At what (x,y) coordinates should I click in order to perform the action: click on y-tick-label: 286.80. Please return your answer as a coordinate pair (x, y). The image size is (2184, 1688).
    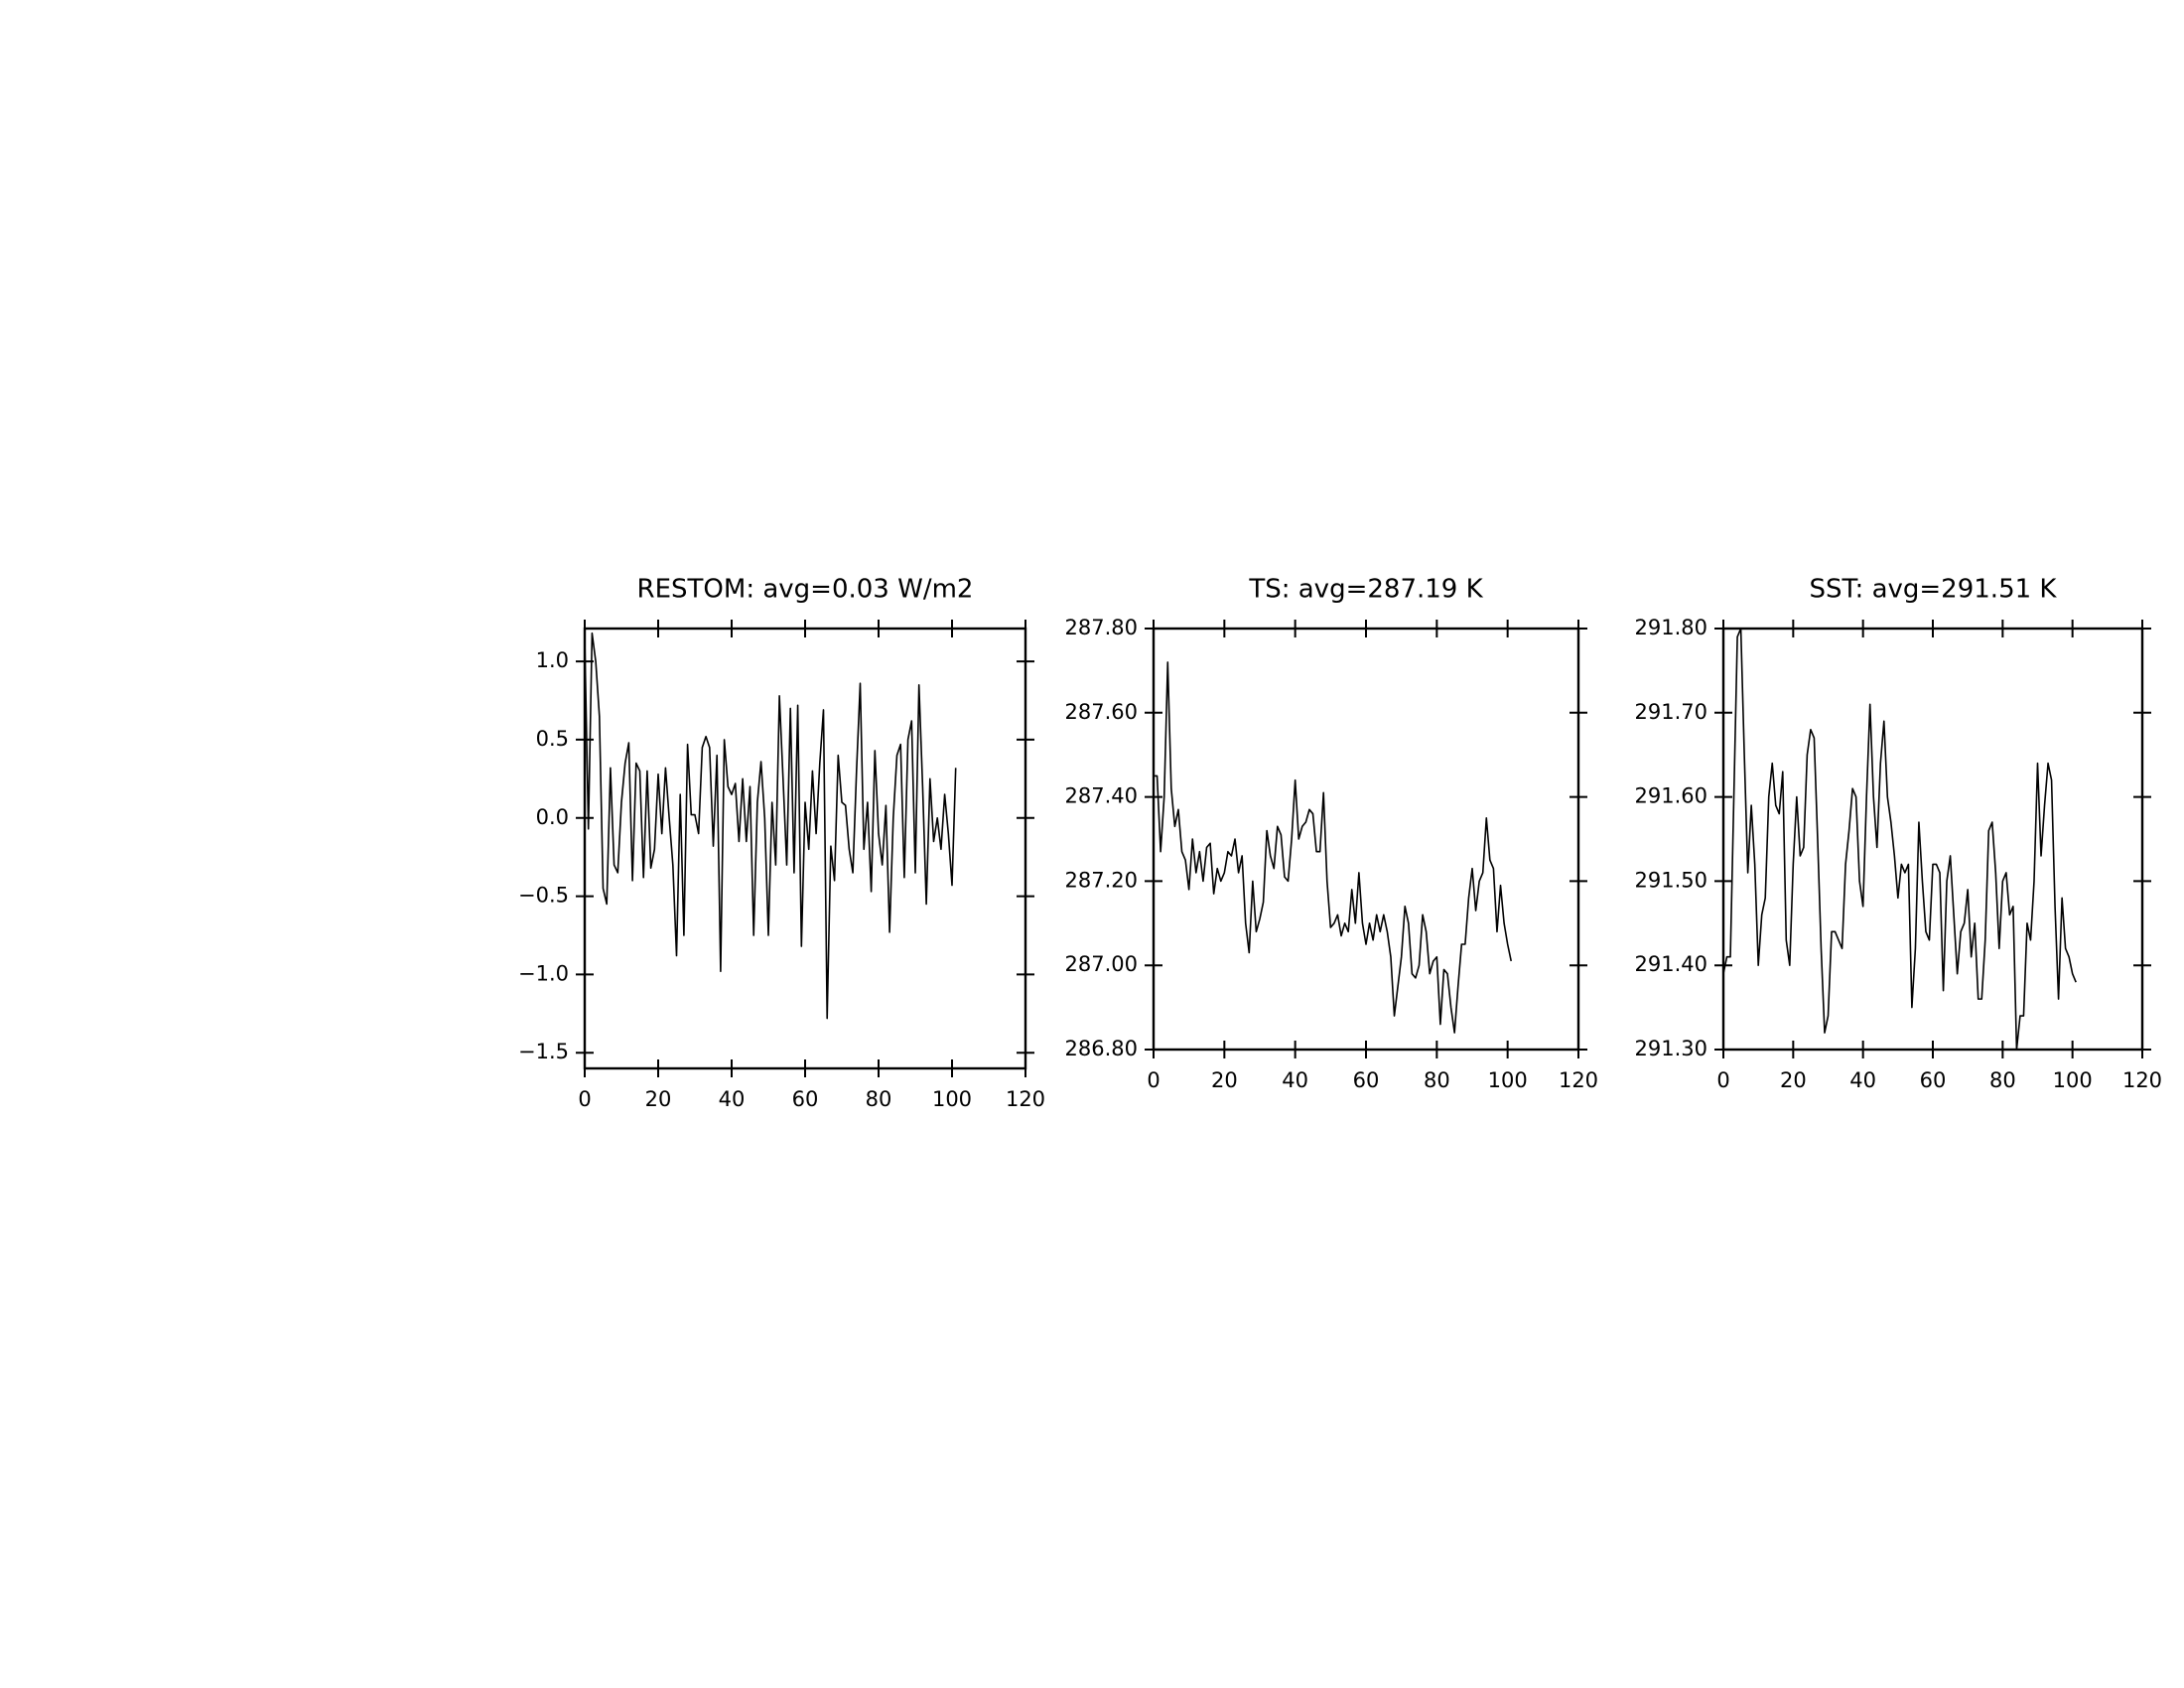
    Looking at the image, I should click on (1101, 1048).